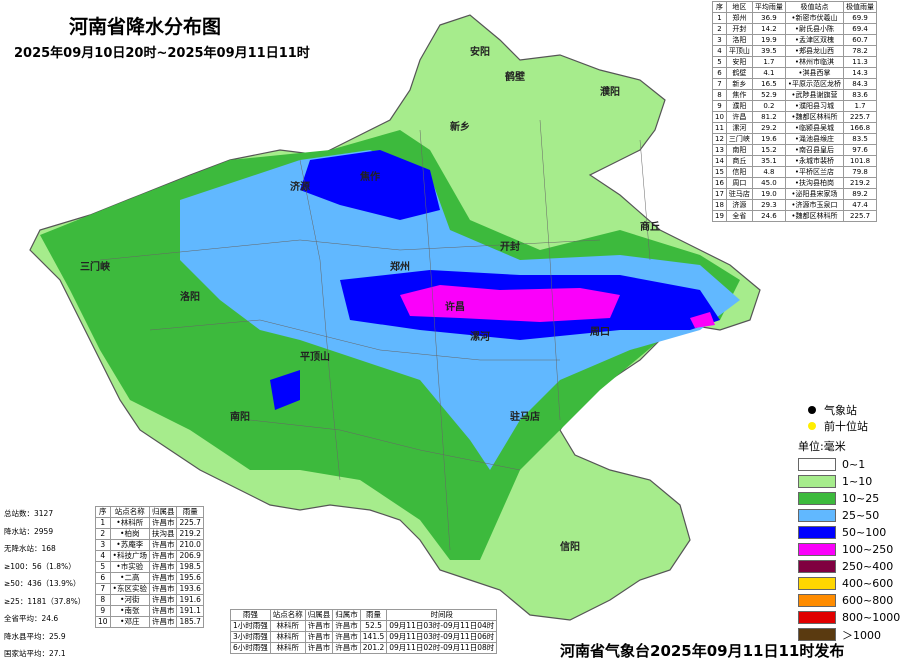  Describe the element at coordinates (768, 29) in the screenshot. I see `cell: 14.2` at that location.